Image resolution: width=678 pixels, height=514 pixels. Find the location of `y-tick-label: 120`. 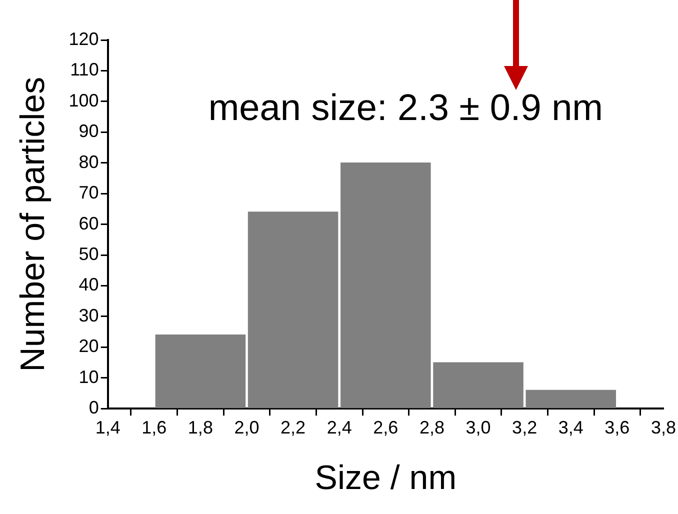

y-tick-label: 120 is located at coordinates (83, 38).